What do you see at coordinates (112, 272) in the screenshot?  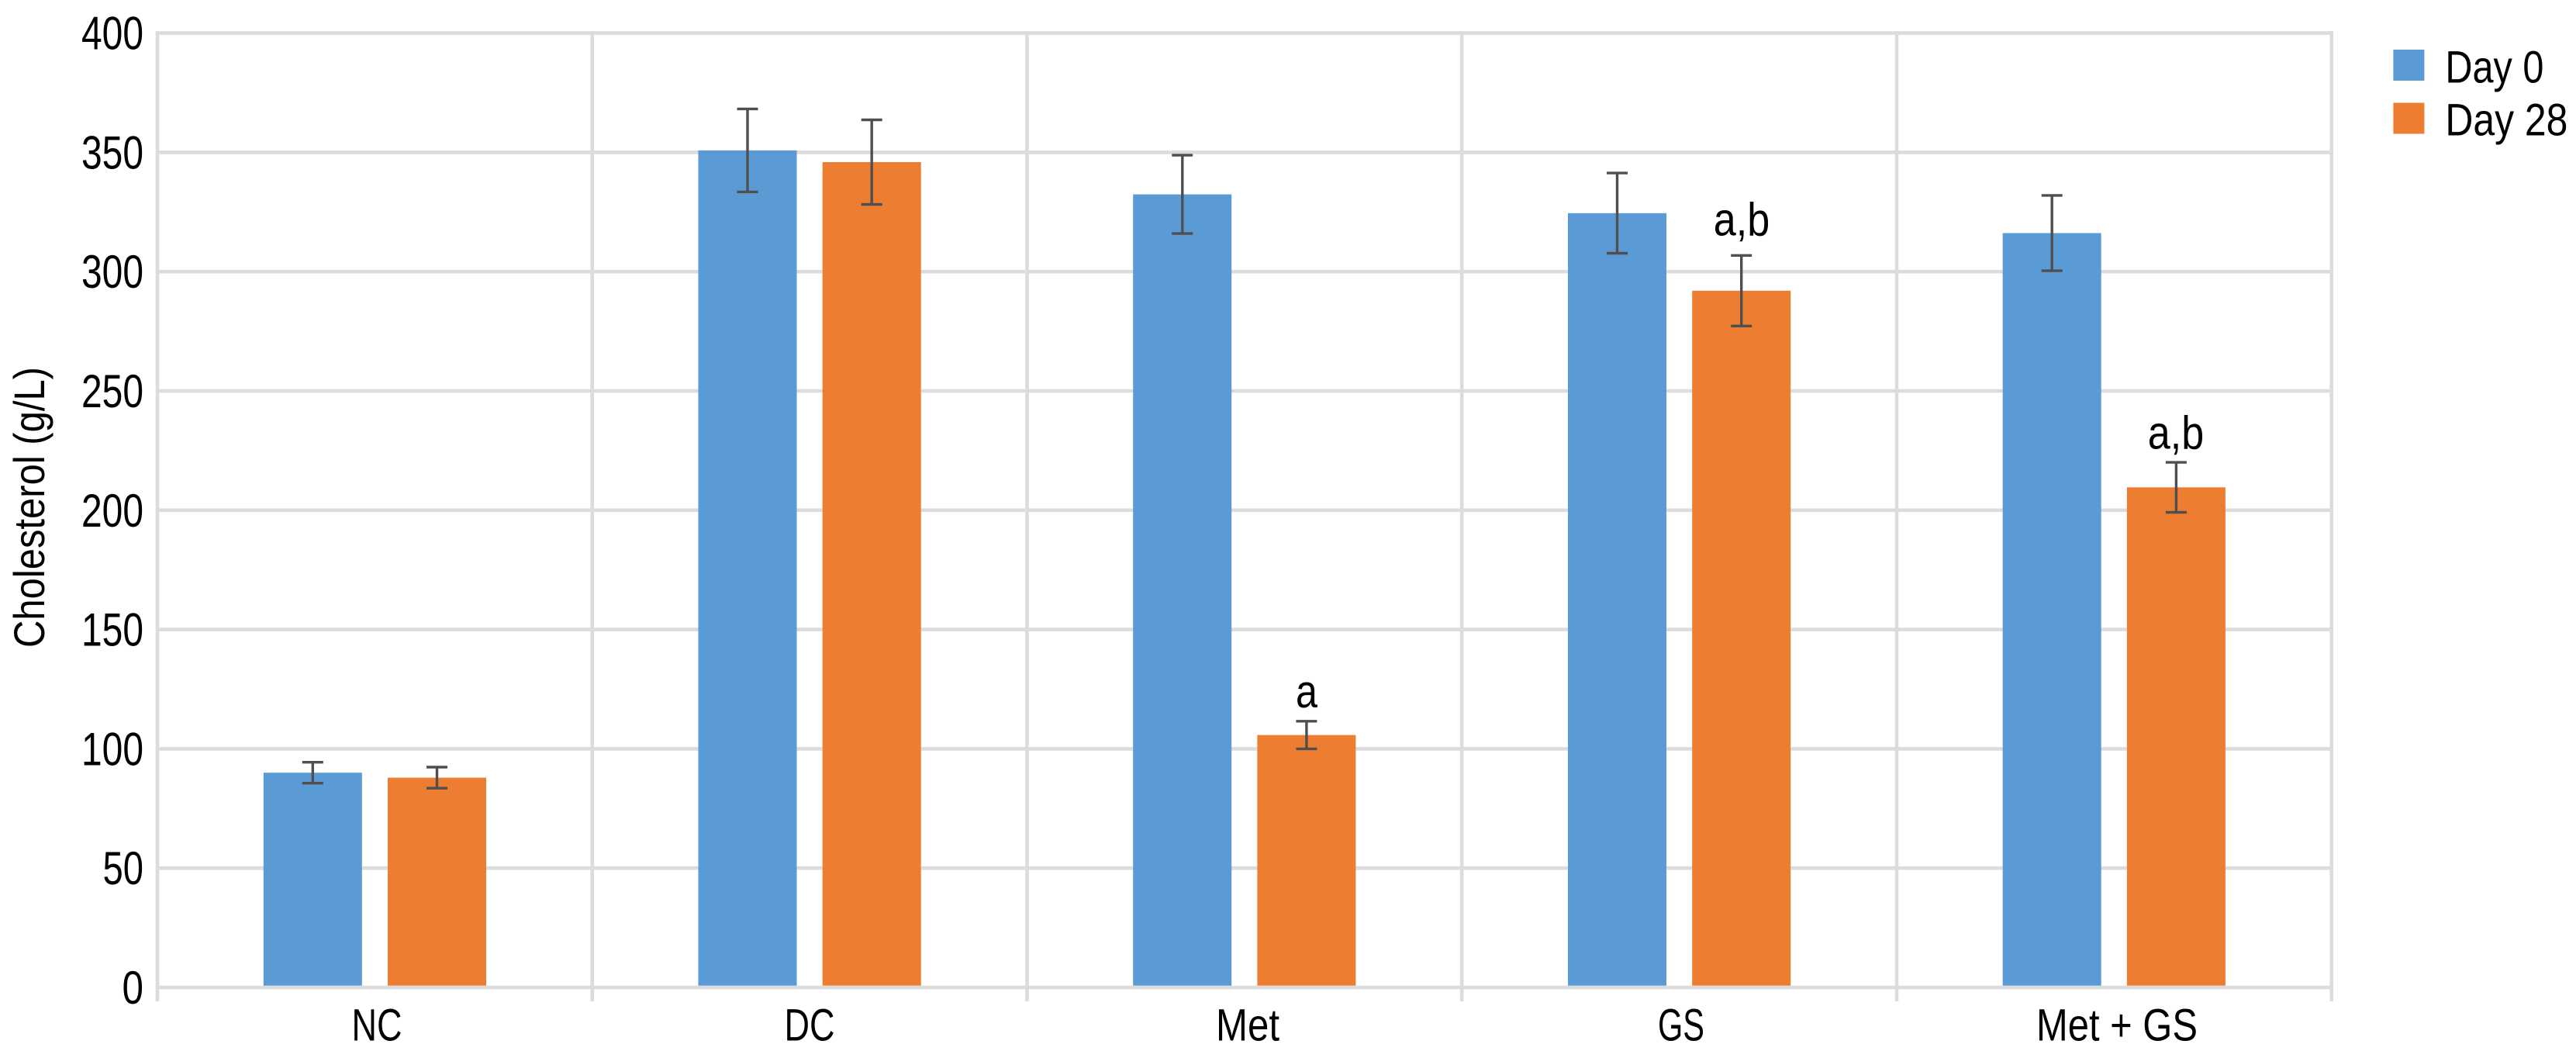 I see `svg-text: 300` at bounding box center [112, 272].